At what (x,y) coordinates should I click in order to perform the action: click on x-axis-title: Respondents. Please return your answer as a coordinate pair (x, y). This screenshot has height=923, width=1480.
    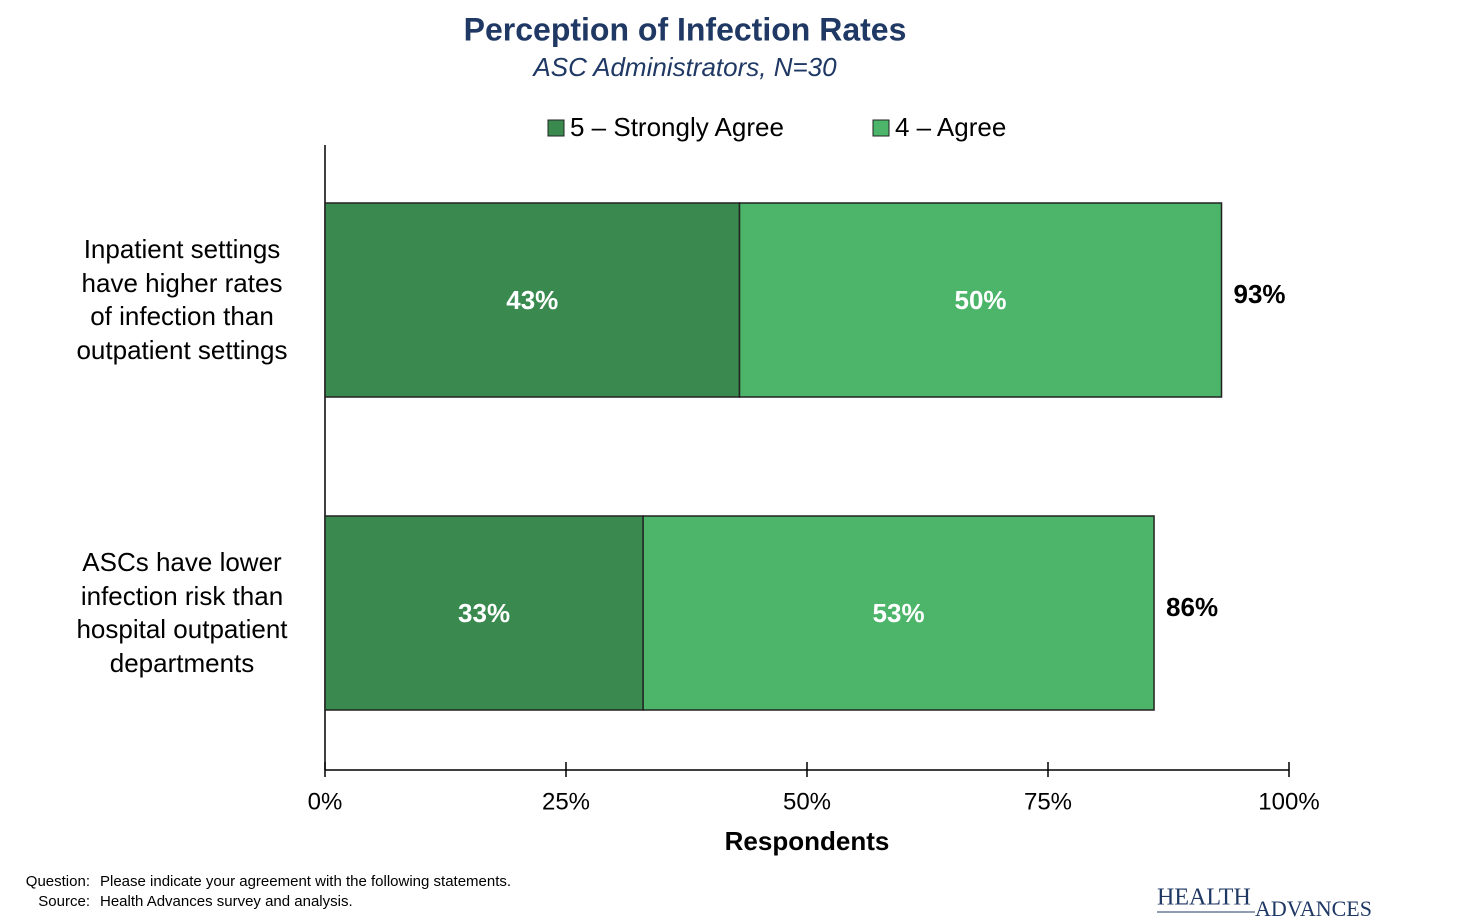
    Looking at the image, I should click on (807, 841).